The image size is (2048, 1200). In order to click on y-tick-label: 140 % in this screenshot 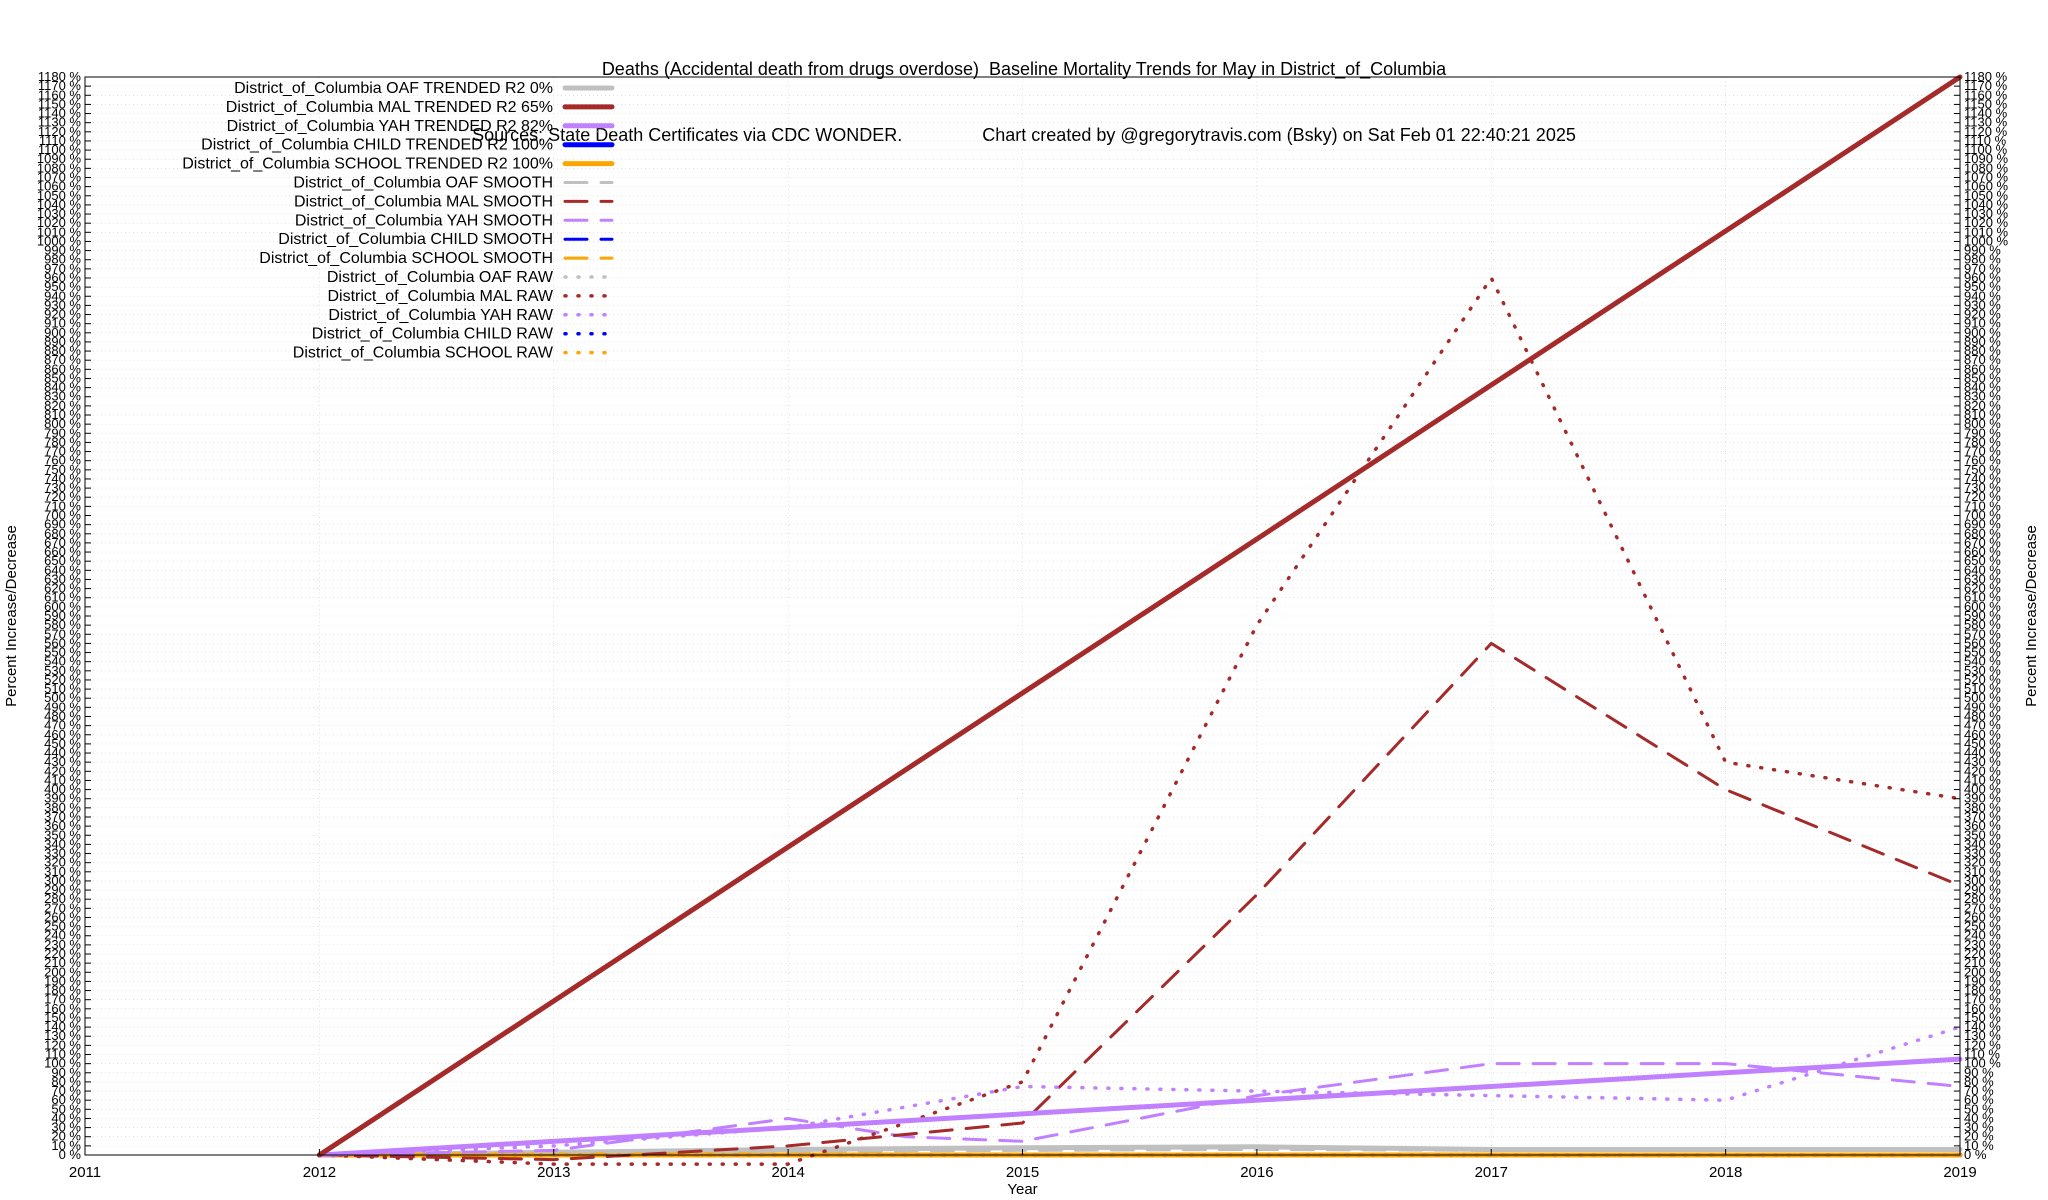, I will do `click(62, 1026)`.